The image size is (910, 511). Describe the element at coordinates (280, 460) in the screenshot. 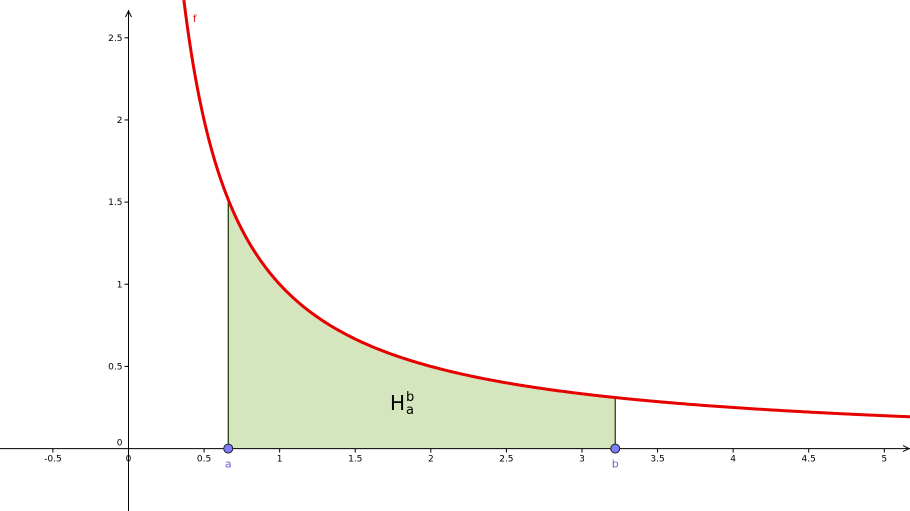

I see `x-tick-label: 1` at that location.